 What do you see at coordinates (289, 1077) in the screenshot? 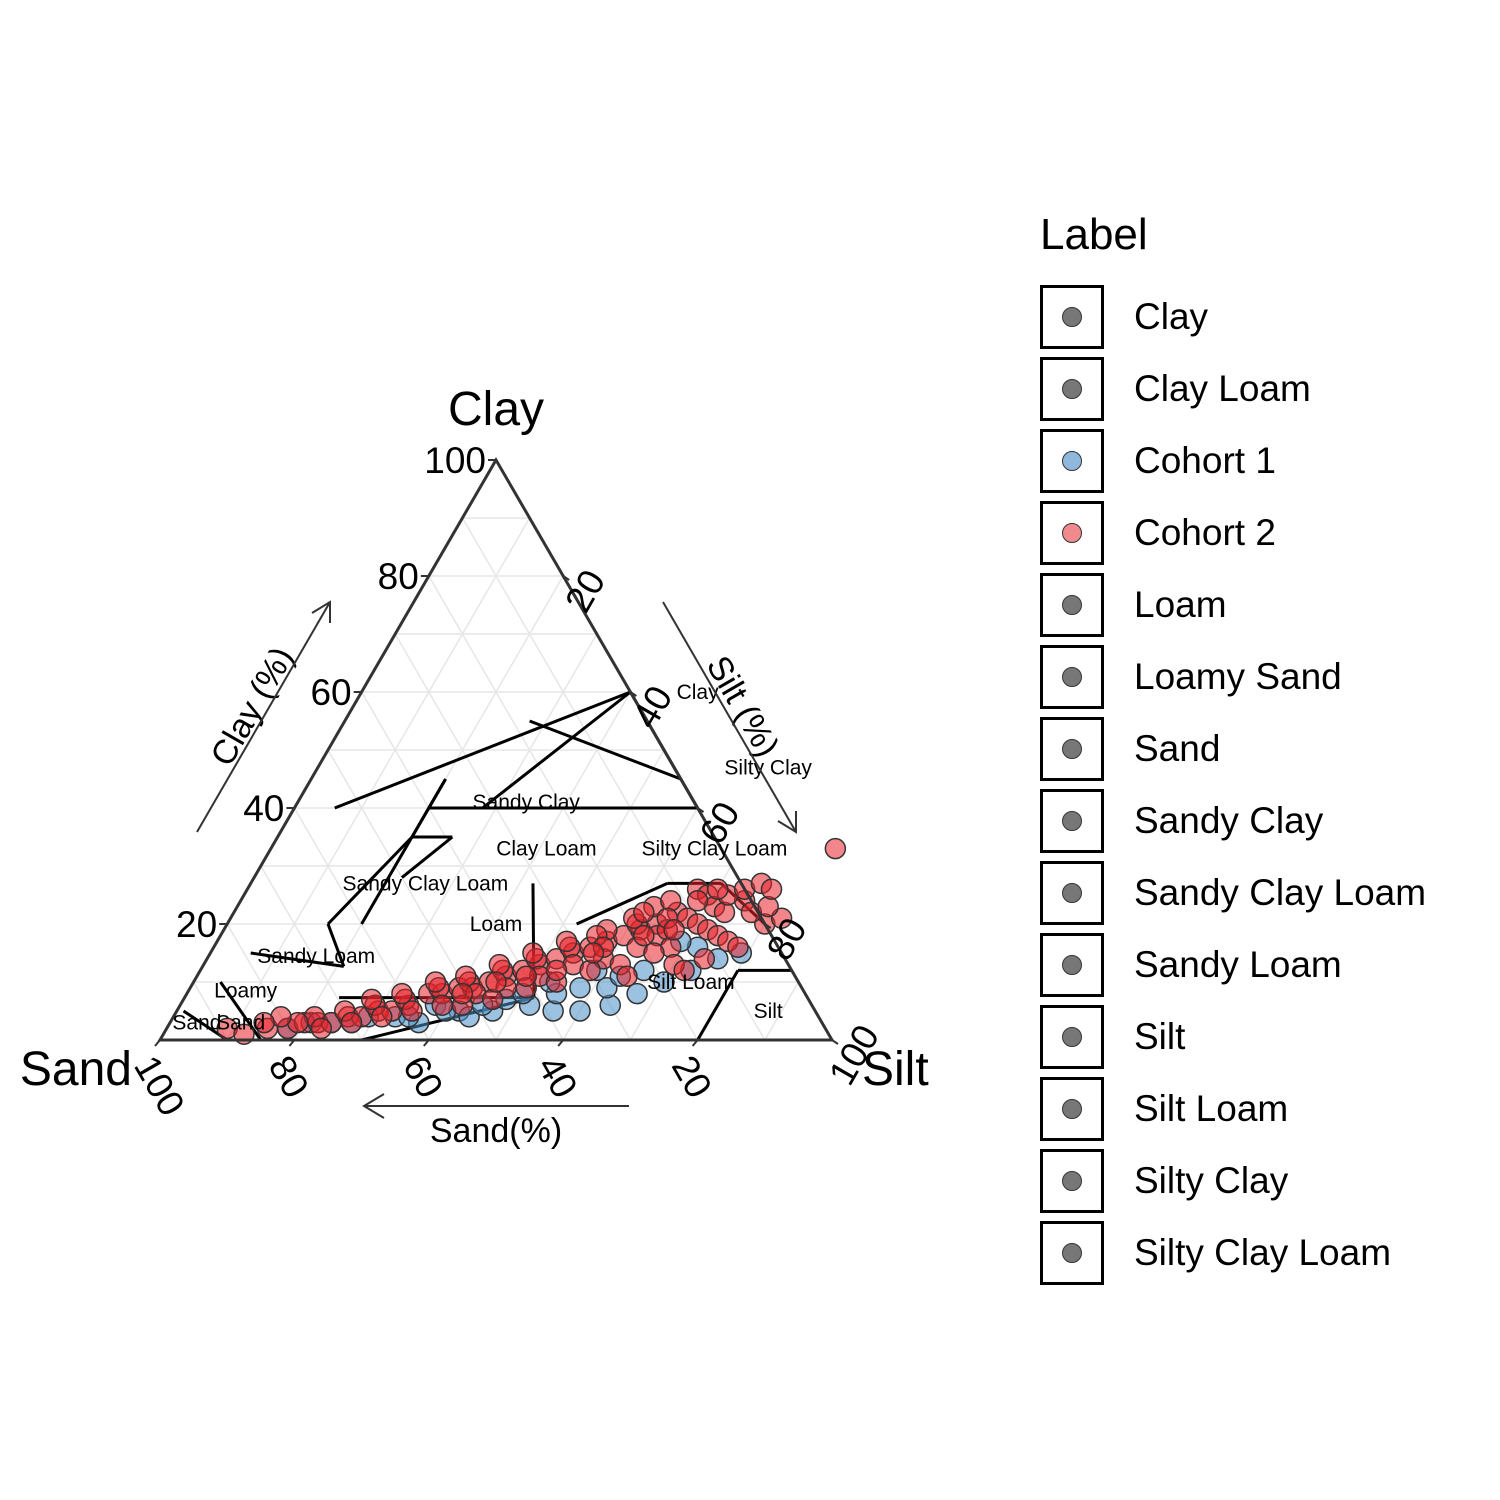
I see `sand-tick-label: 80` at bounding box center [289, 1077].